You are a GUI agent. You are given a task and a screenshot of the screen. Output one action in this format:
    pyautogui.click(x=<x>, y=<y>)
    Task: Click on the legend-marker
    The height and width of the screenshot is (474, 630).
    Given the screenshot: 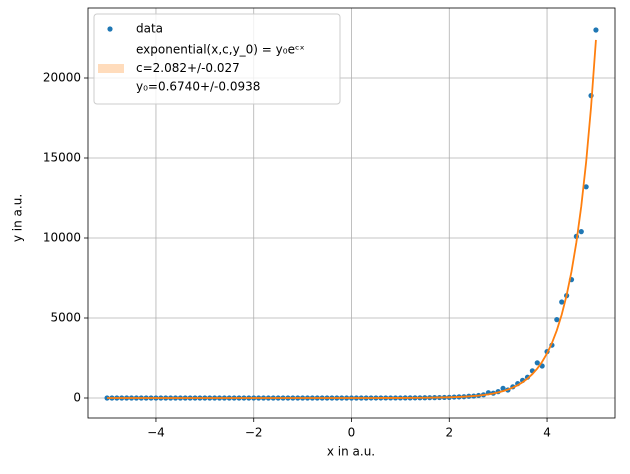 What is the action you would take?
    pyautogui.click(x=110, y=29)
    